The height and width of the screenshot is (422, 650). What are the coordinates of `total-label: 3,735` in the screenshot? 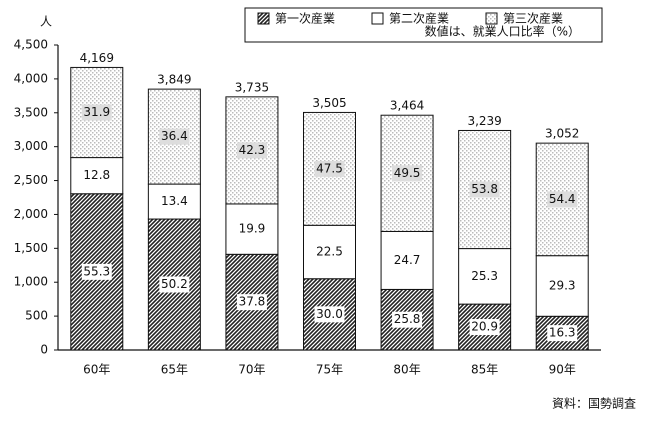 It's located at (252, 87).